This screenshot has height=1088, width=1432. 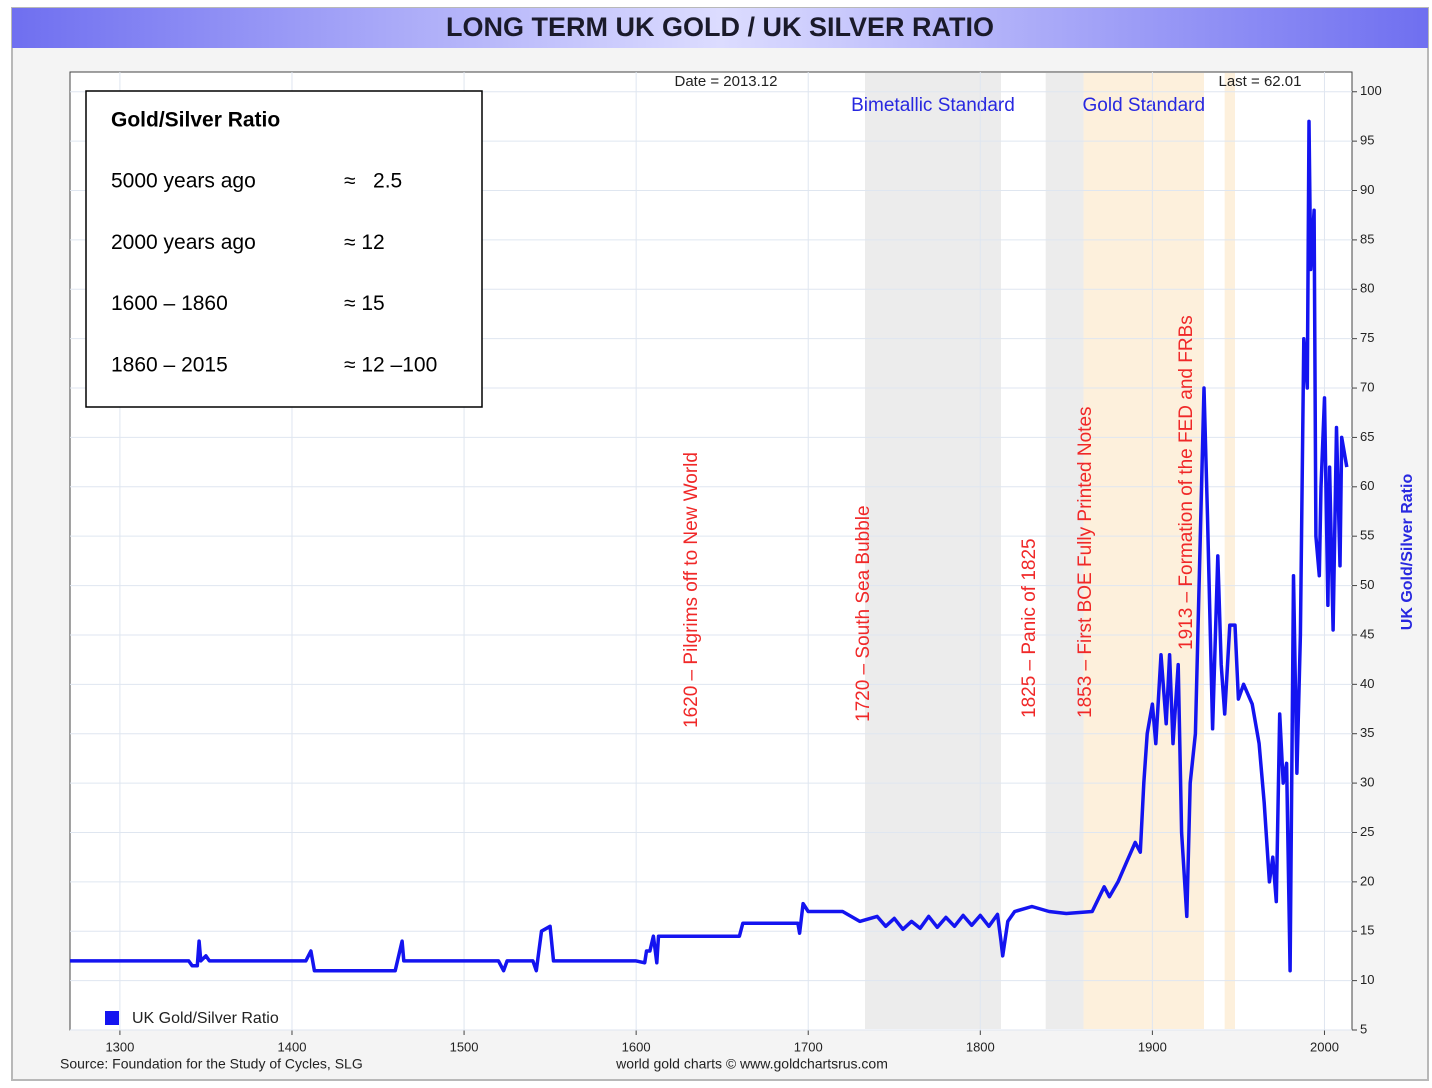 What do you see at coordinates (1367, 386) in the screenshot?
I see `y-tick-label: 70` at bounding box center [1367, 386].